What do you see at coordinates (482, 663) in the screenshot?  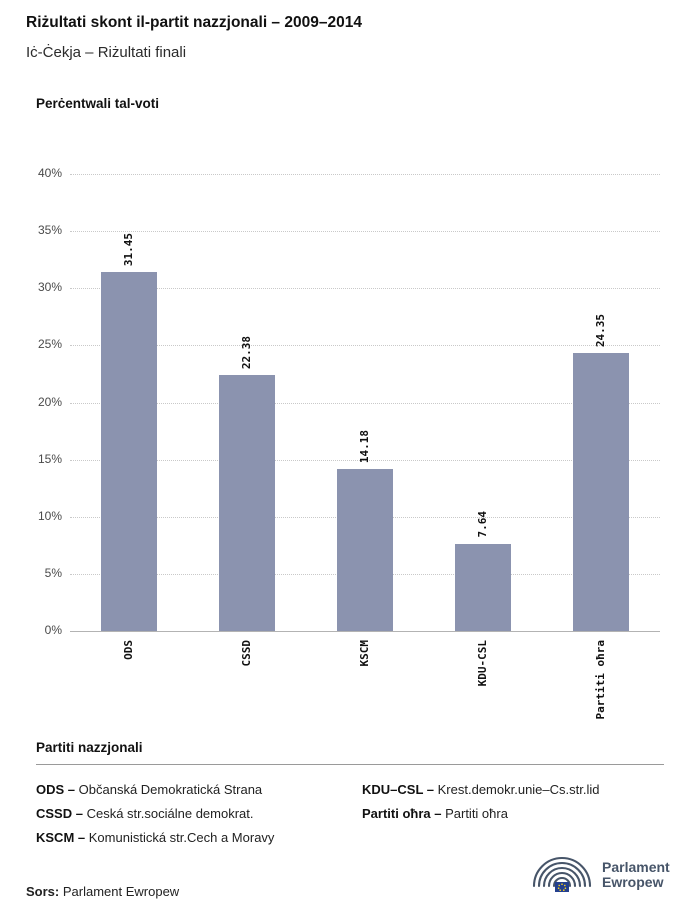 I see `x-axis-label: KDU-CSL` at bounding box center [482, 663].